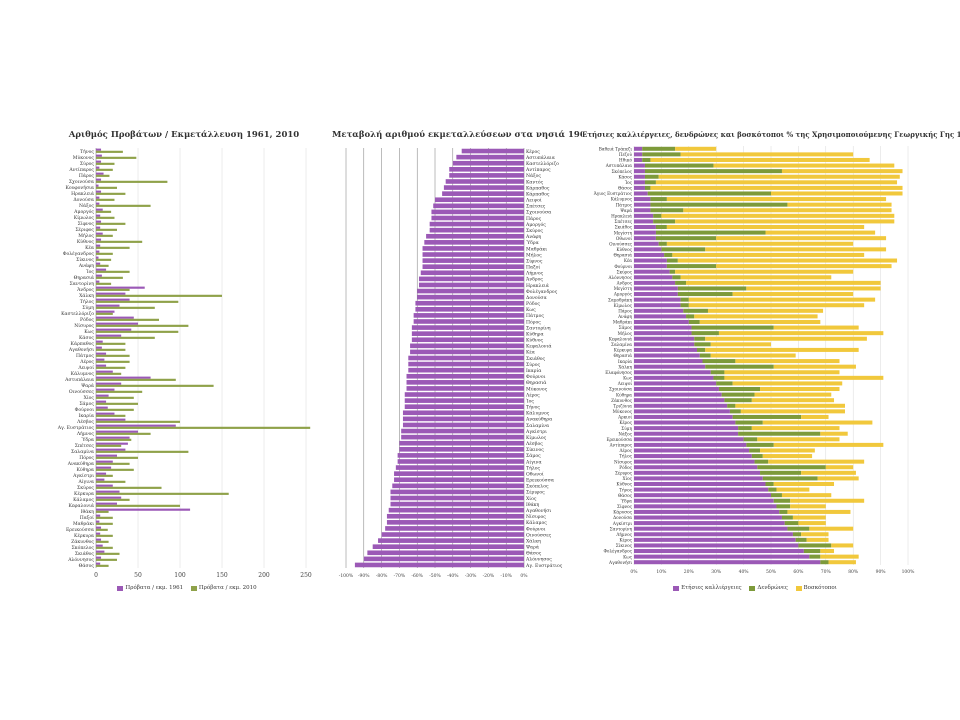 Image resolution: width=960 pixels, height=720 pixels. Describe the element at coordinates (534, 218) in the screenshot. I see `category-label-11: Πάρος` at that location.